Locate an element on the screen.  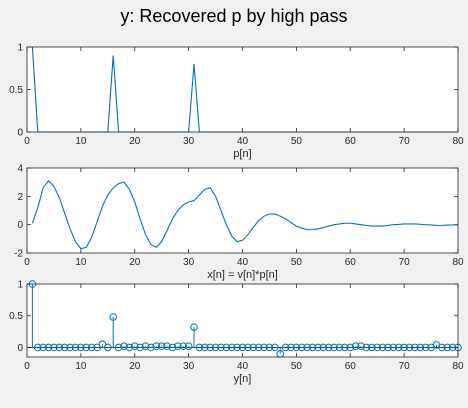
x-axis-label: p[n] is located at coordinates (242, 154).